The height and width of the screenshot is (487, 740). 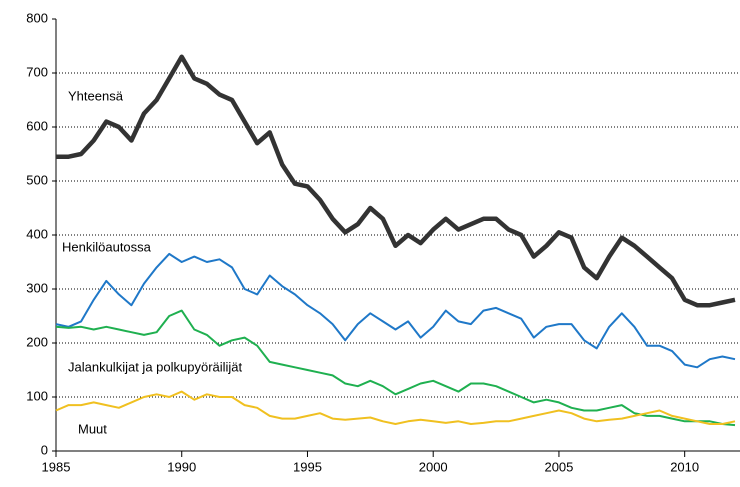 I want to click on series-label: Muut, so click(x=92, y=428).